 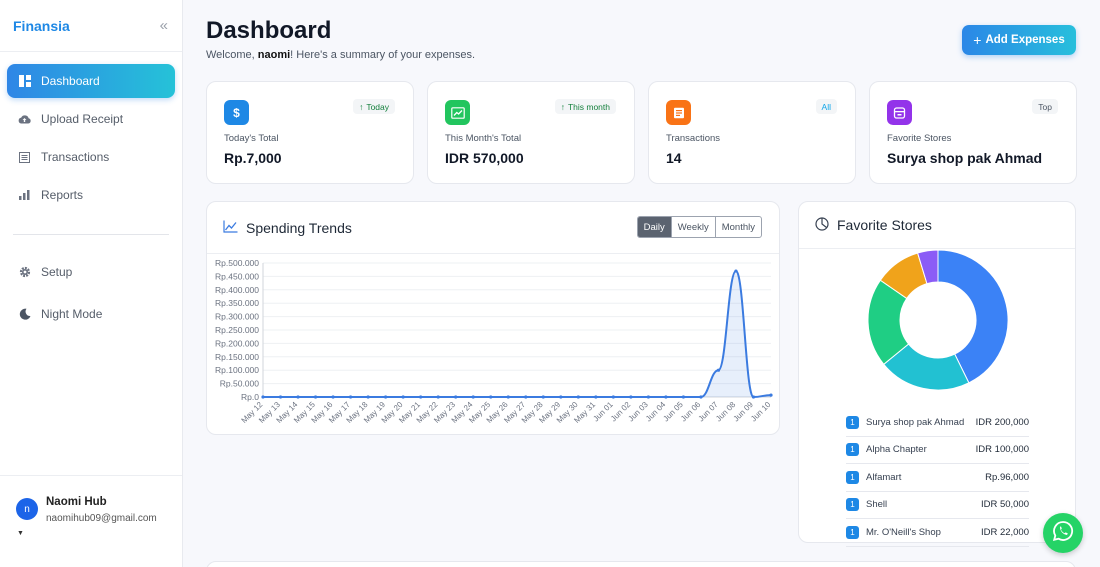 What do you see at coordinates (457, 112) in the screenshot?
I see `trending-up-icon` at bounding box center [457, 112].